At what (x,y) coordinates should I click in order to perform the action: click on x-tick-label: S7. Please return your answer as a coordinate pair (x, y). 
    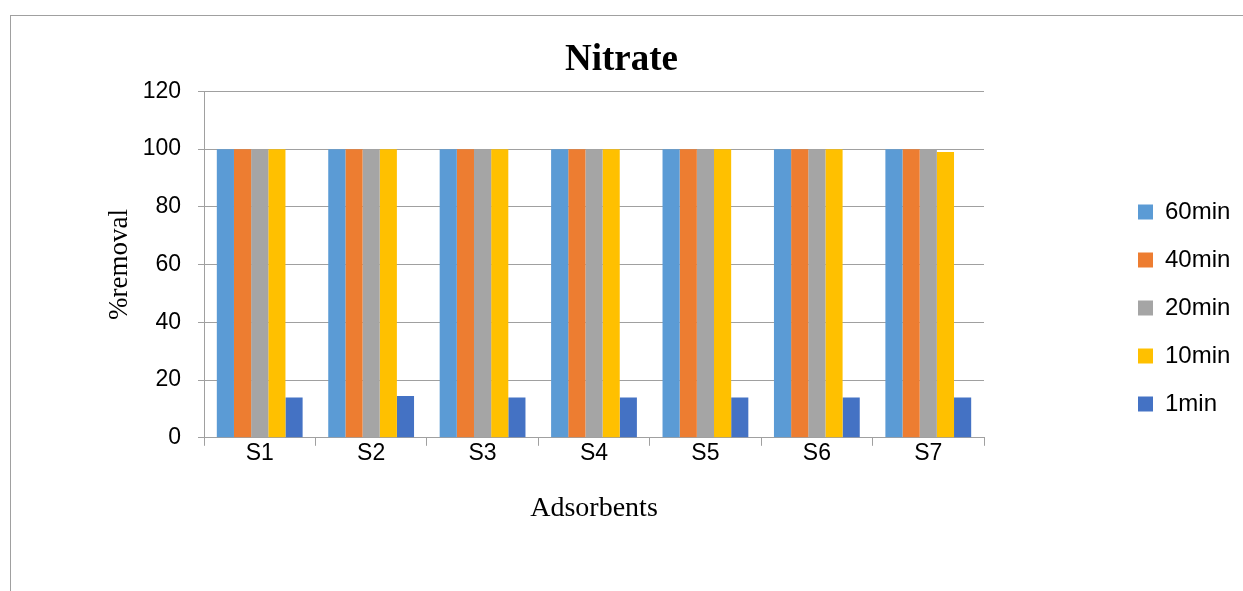
    Looking at the image, I should click on (928, 451).